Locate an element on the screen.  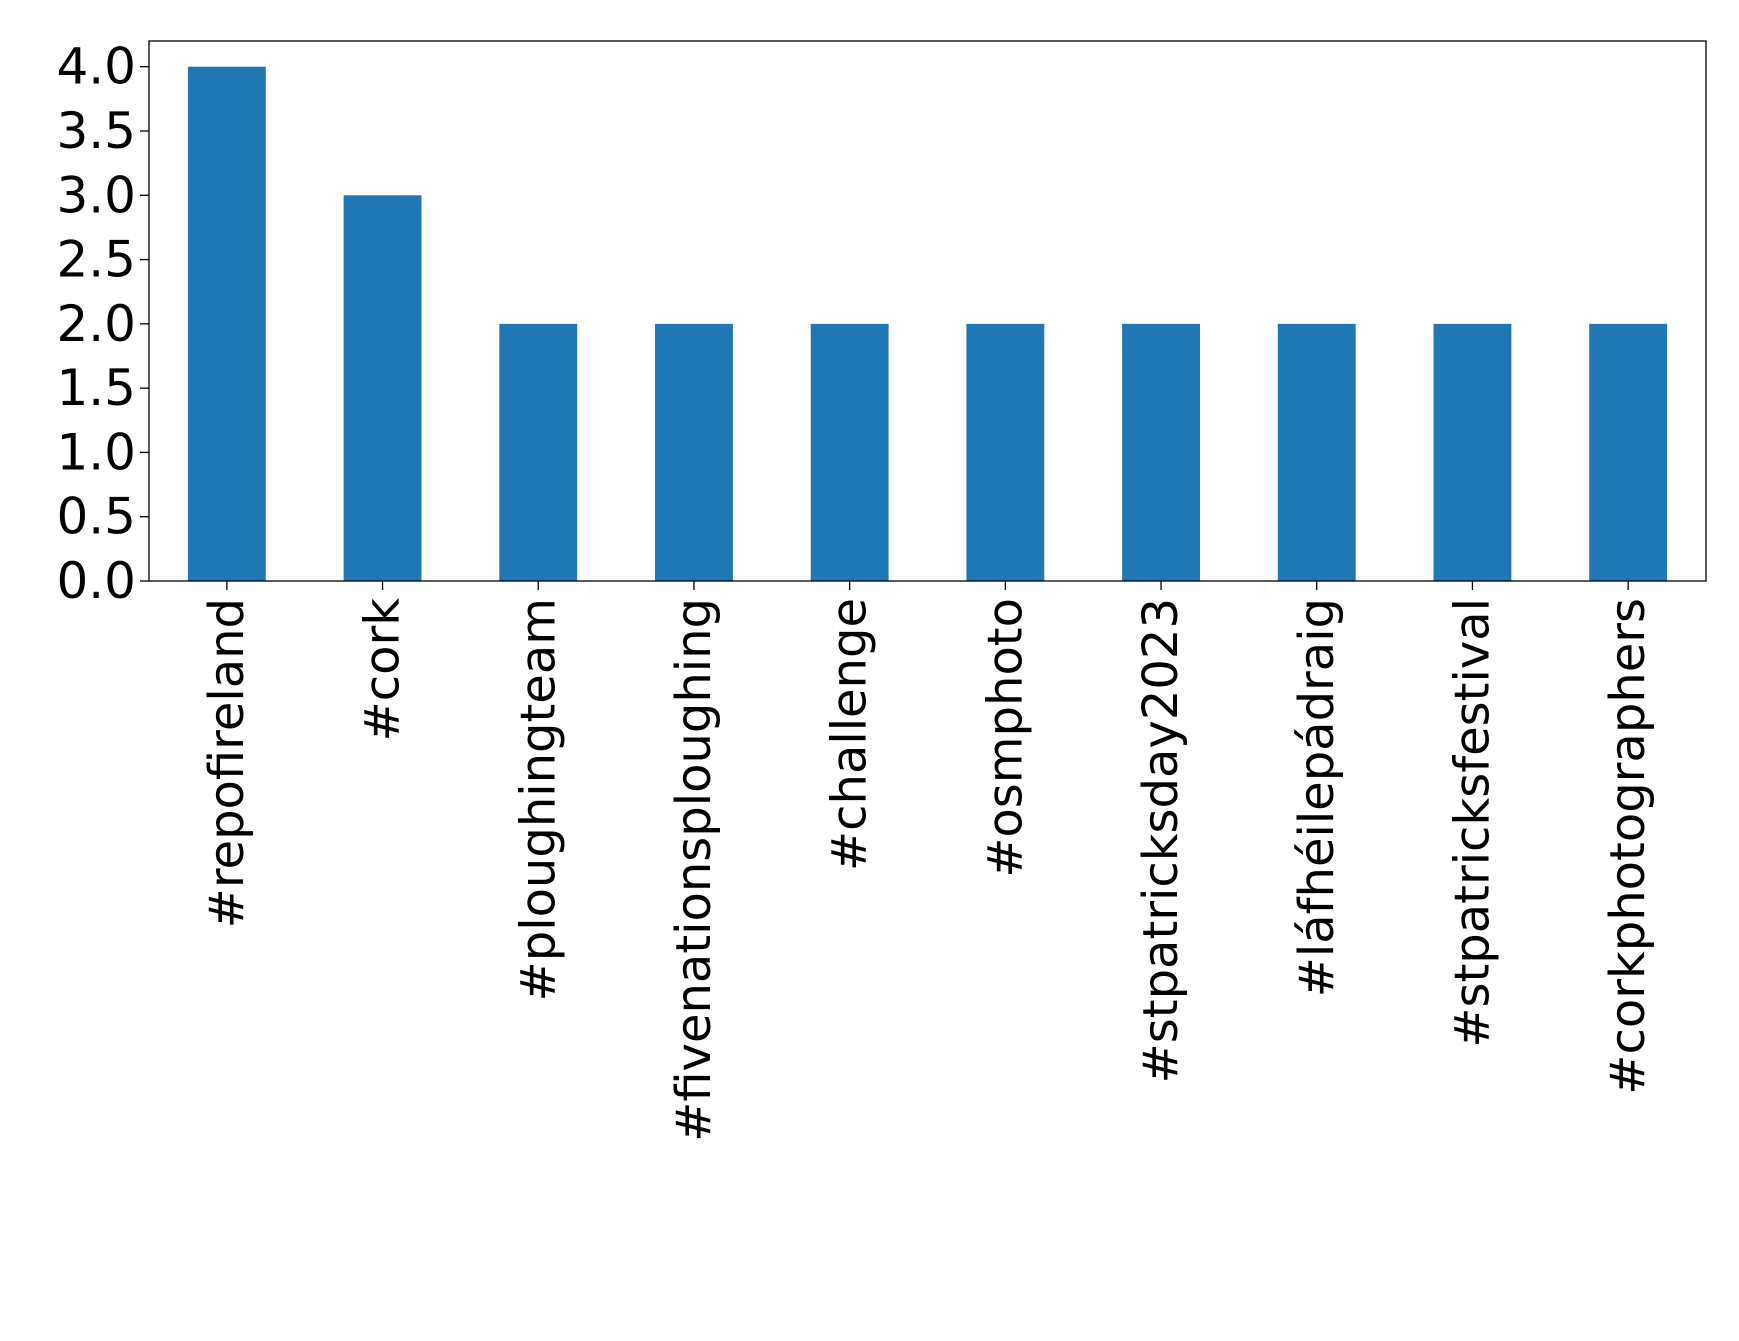
y-tick-label: 2.0 is located at coordinates (96, 324).